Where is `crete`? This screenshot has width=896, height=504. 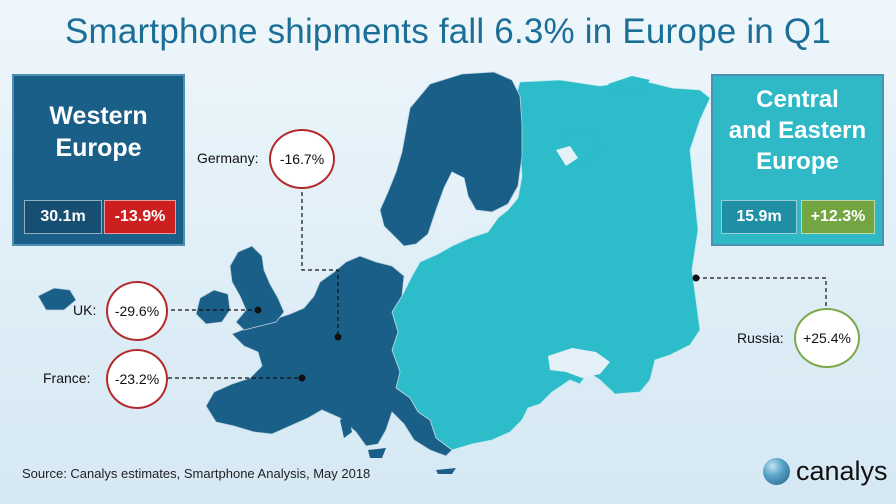 crete is located at coordinates (446, 471).